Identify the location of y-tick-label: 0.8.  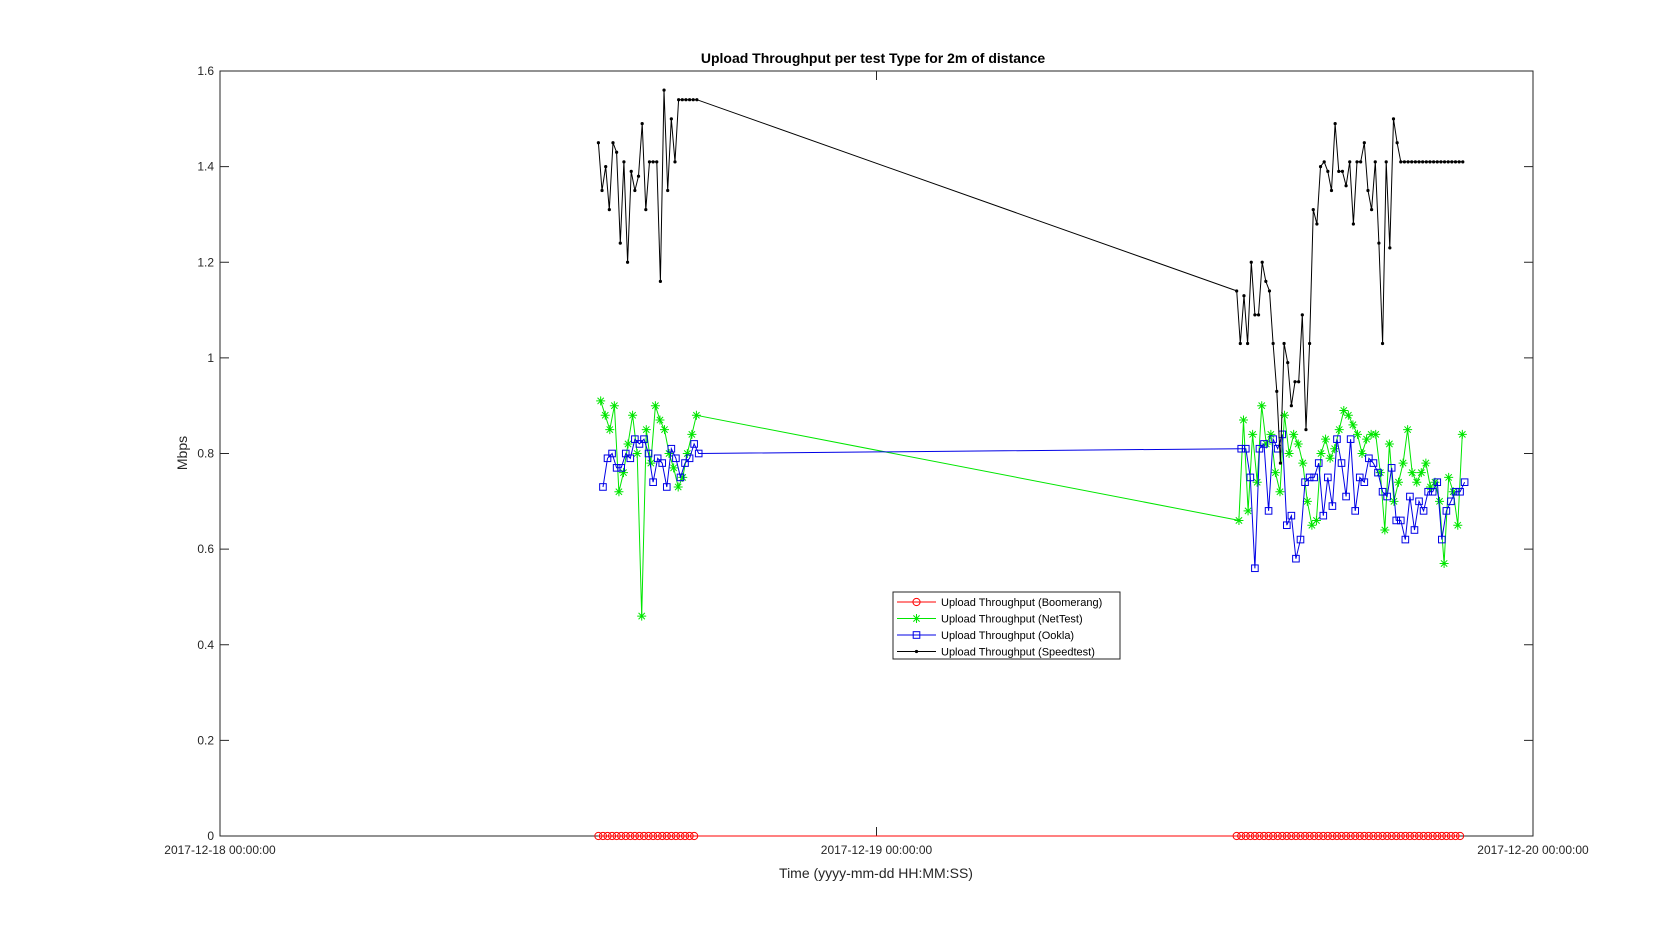
(205, 454).